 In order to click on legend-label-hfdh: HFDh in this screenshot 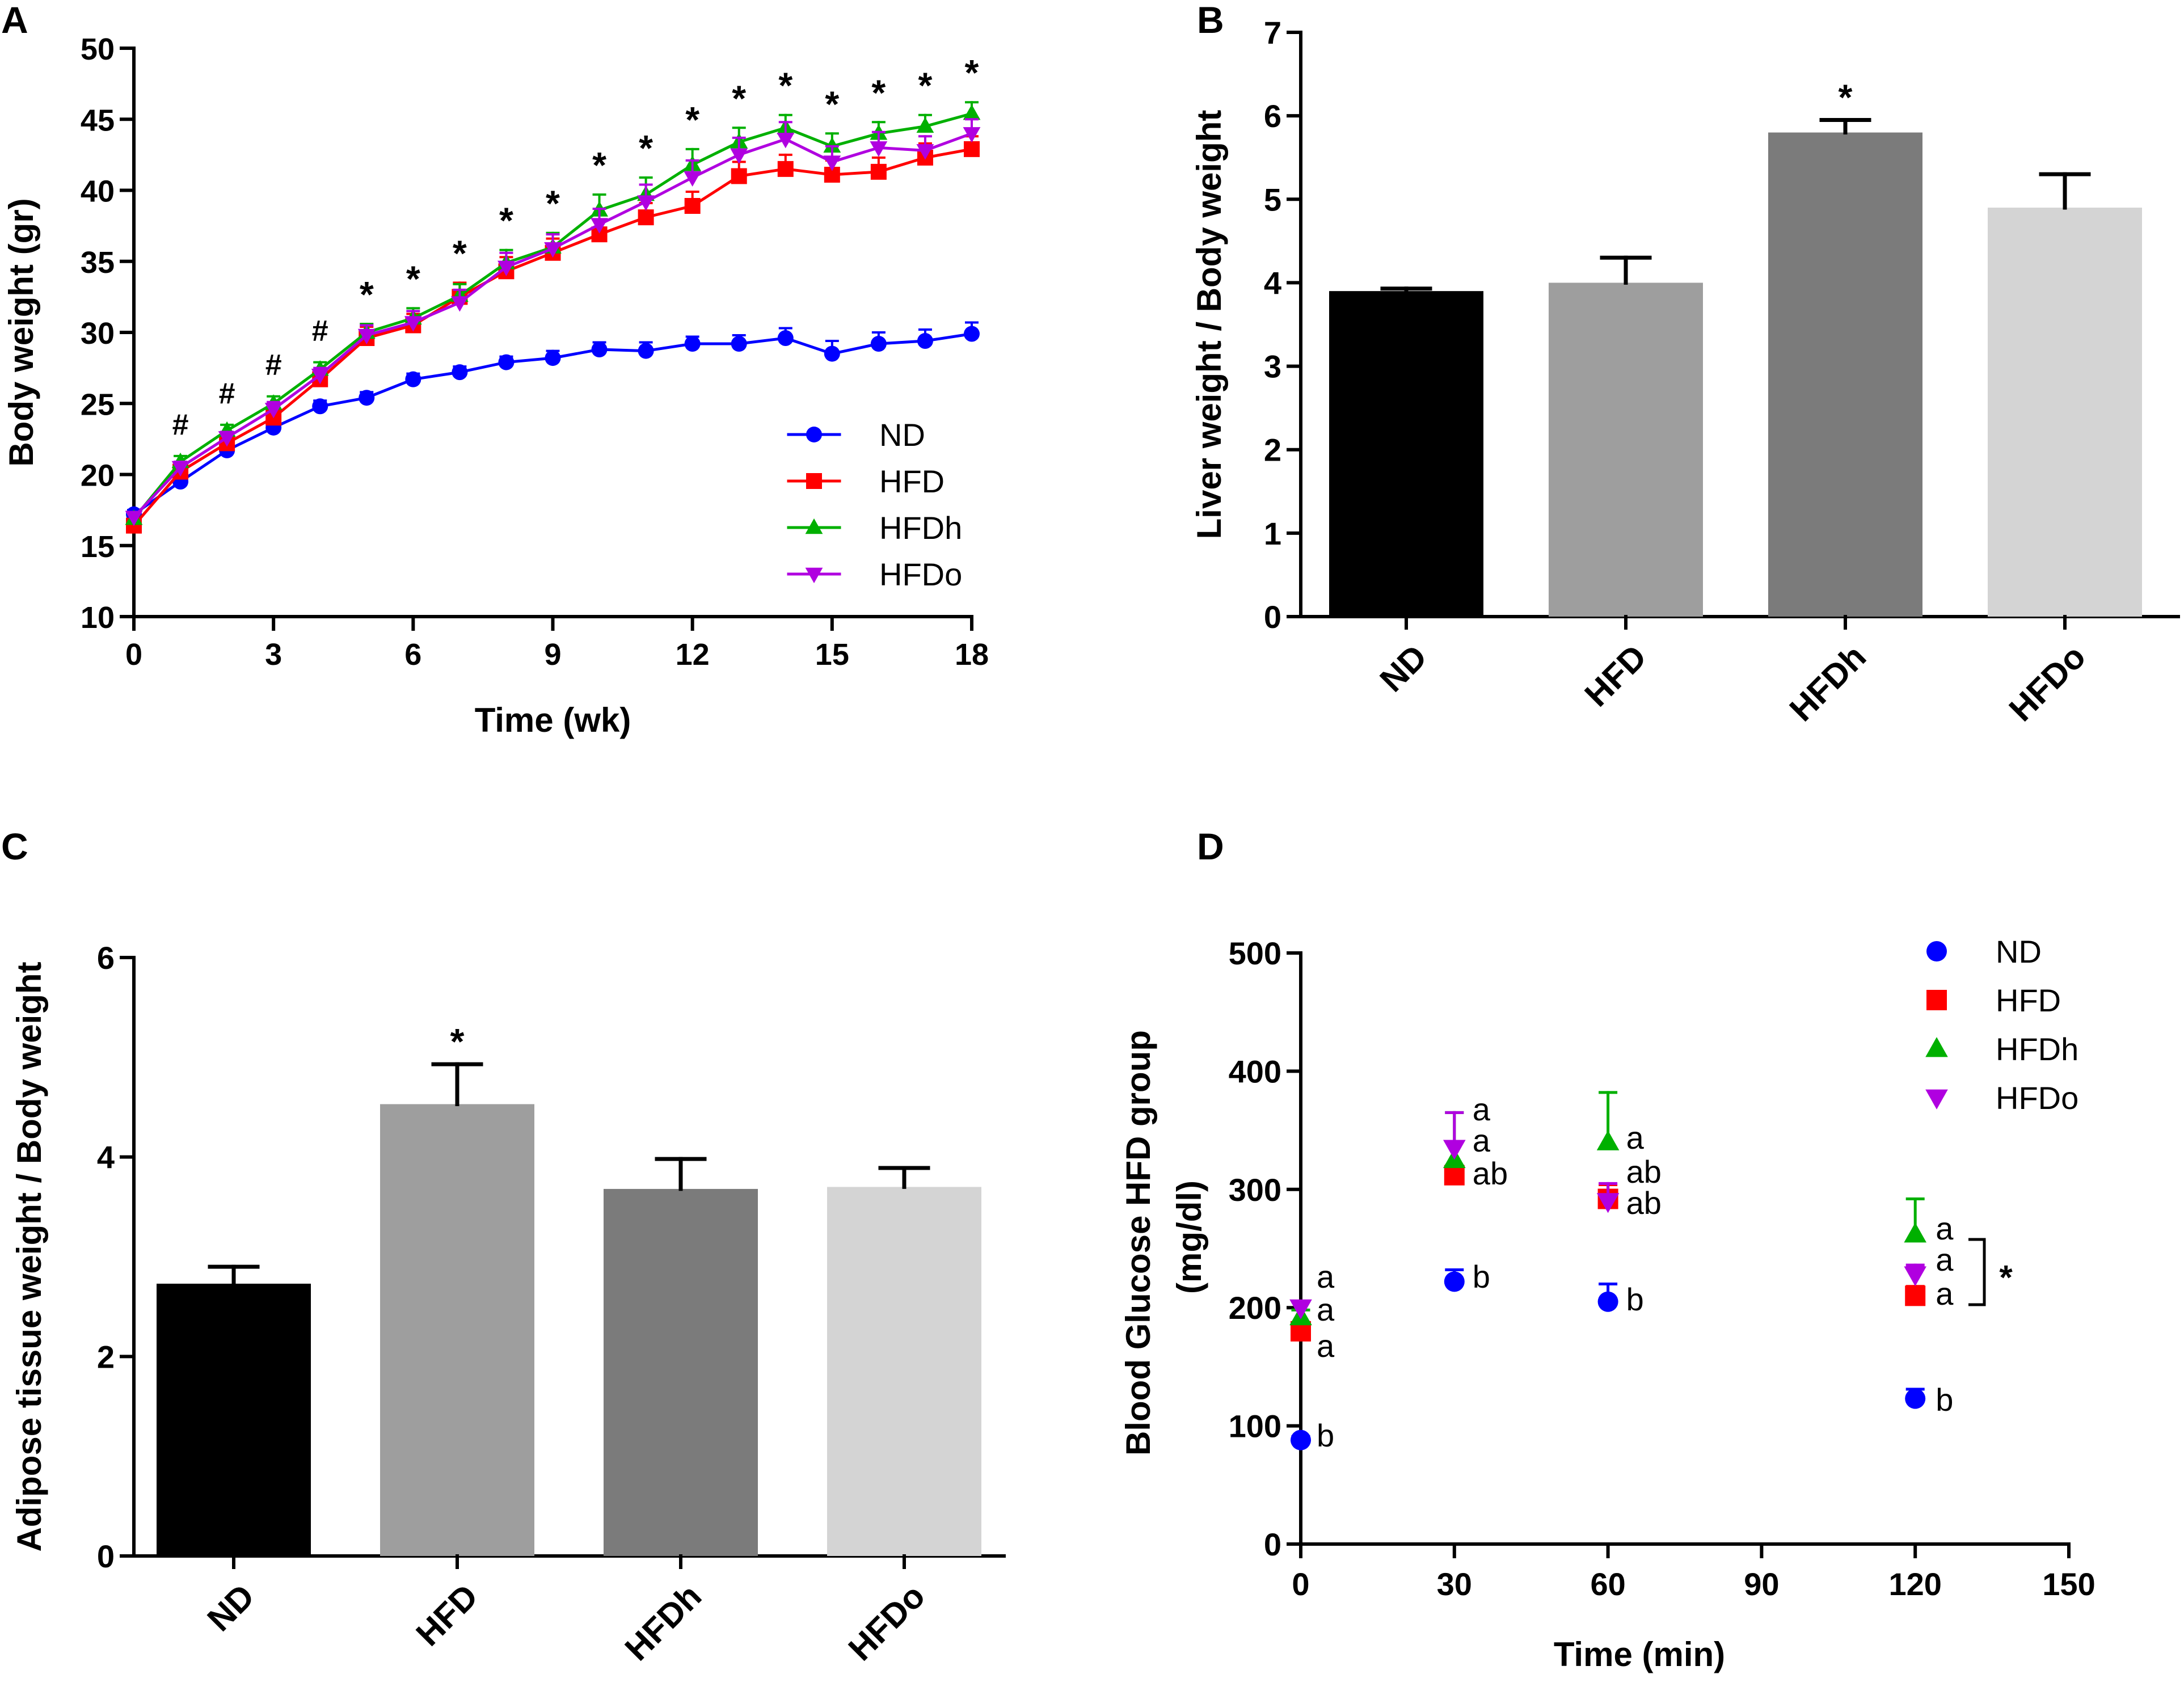, I will do `click(920, 528)`.